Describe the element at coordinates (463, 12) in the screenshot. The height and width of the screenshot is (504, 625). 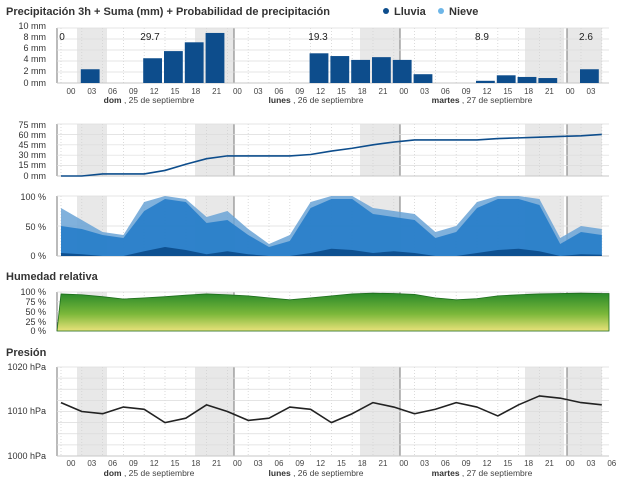
I see `legend-snow-label: Nieve` at that location.